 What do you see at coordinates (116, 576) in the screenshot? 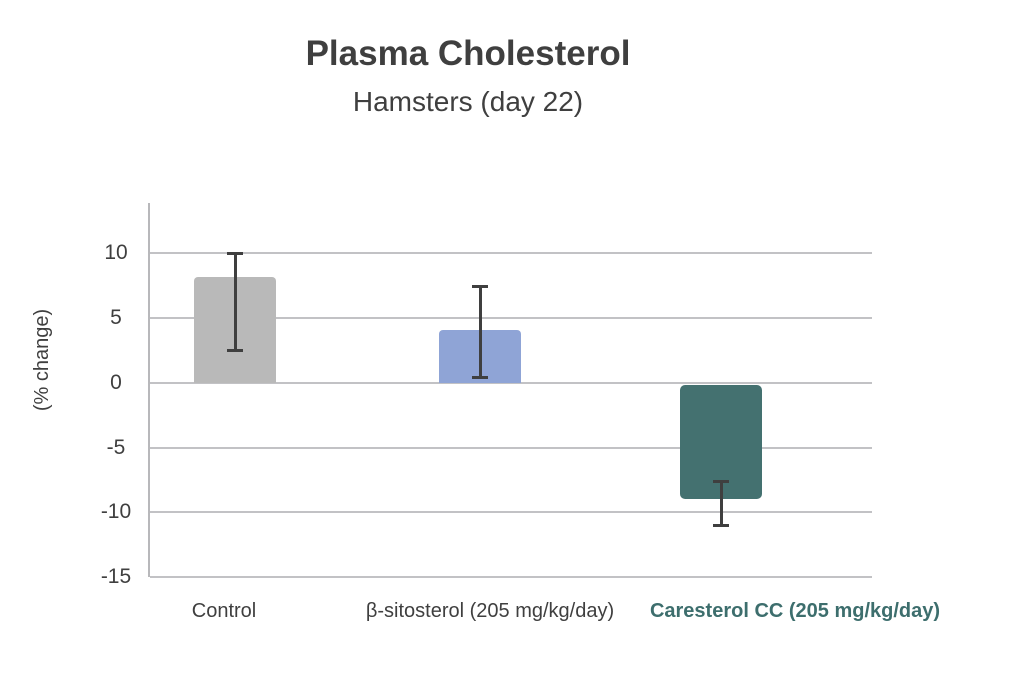
I see `y-tick--15: -15` at bounding box center [116, 576].